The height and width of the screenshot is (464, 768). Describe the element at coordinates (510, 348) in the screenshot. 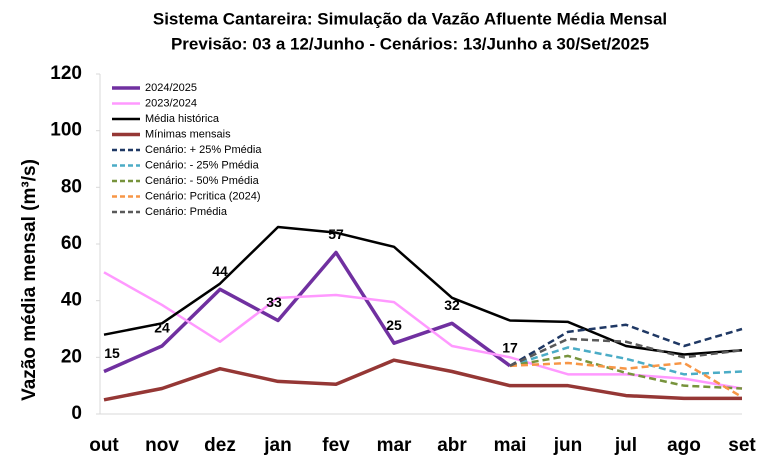

I see `data-label: 17` at that location.